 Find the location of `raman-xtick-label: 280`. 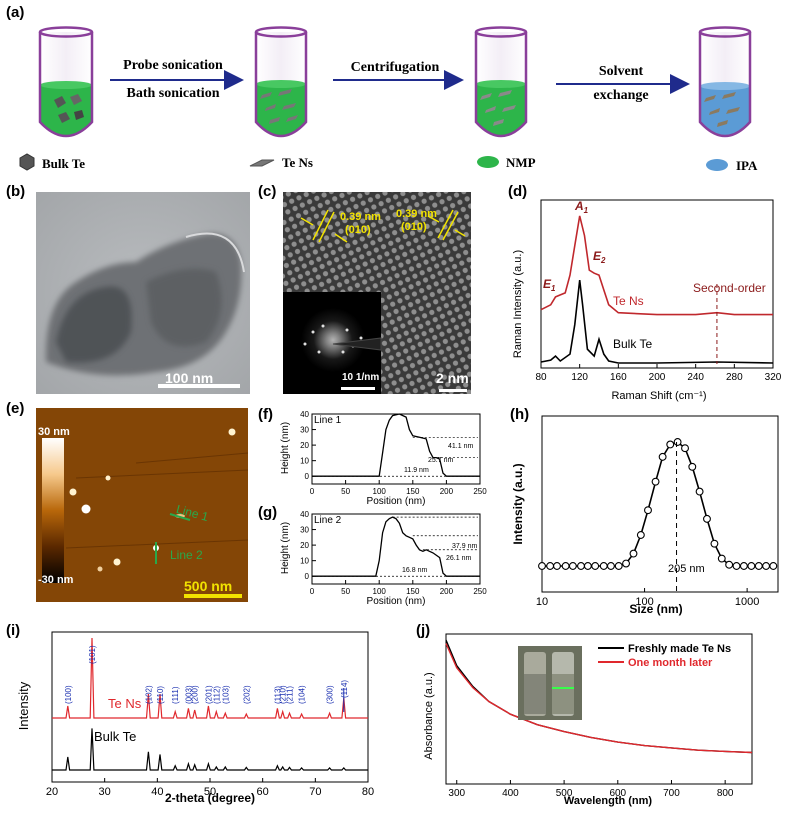

raman-xtick-label: 280 is located at coordinates (734, 377).